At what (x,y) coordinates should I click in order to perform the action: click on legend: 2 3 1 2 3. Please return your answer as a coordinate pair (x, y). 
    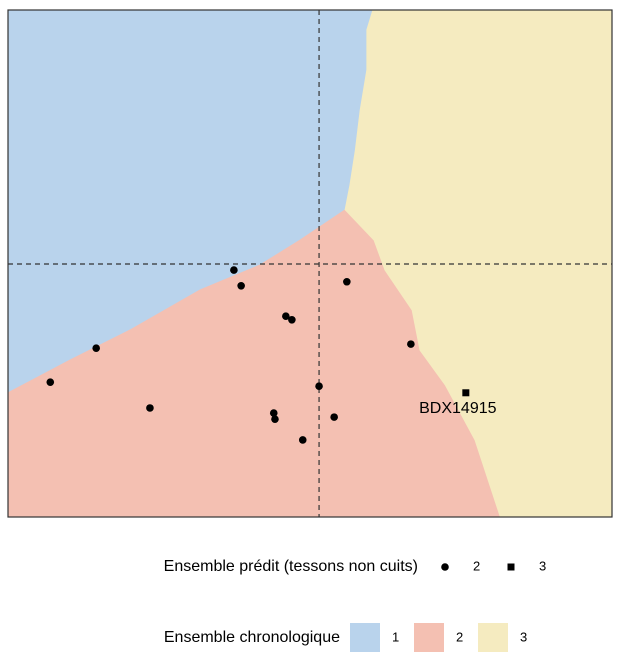
    Looking at the image, I should click on (448, 605).